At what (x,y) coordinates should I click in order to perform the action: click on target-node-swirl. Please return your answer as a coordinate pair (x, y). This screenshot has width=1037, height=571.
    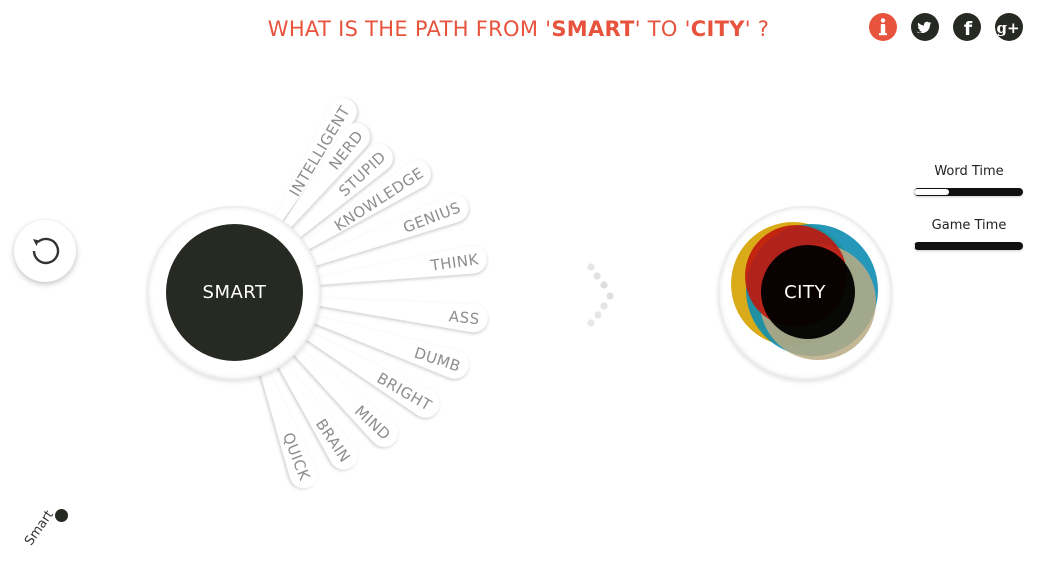
    Looking at the image, I should click on (804, 291).